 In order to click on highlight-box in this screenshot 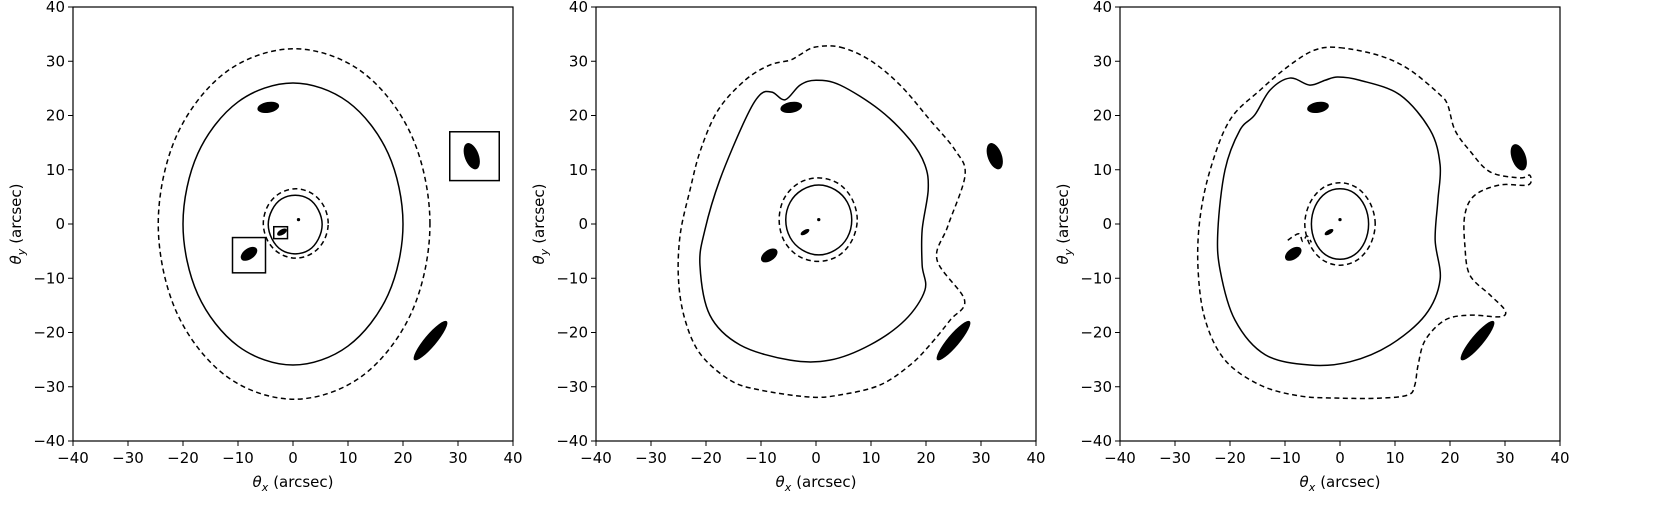, I will do `click(281, 232)`.